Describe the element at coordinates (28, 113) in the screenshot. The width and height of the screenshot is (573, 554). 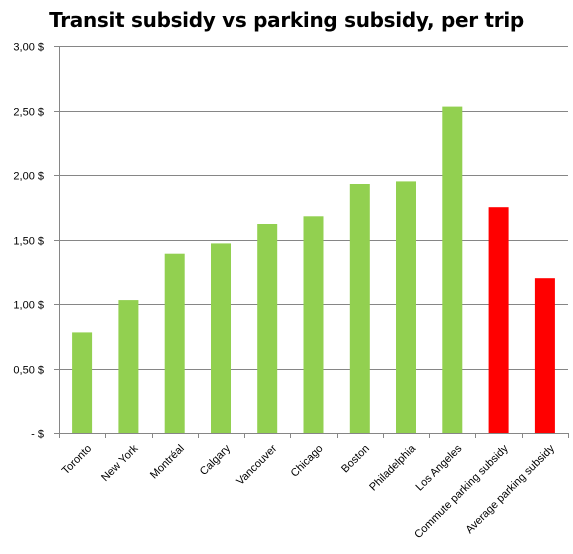
I see `y-tick-label: 2,50 $` at that location.